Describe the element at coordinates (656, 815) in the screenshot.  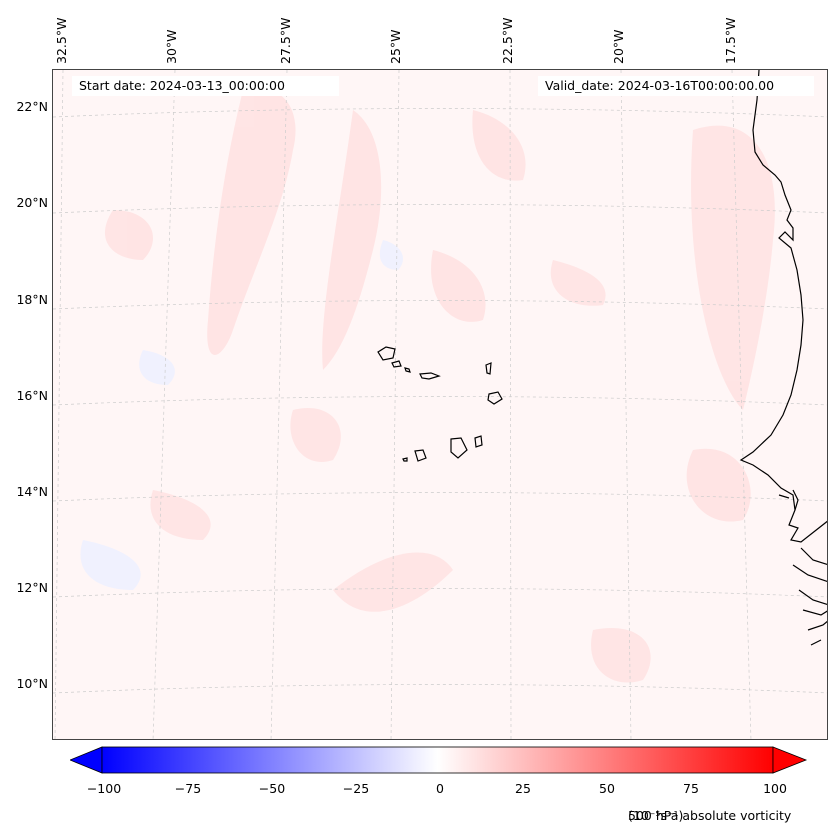
I see `colorbar-units: (10⁻⁵s⁻¹)` at that location.